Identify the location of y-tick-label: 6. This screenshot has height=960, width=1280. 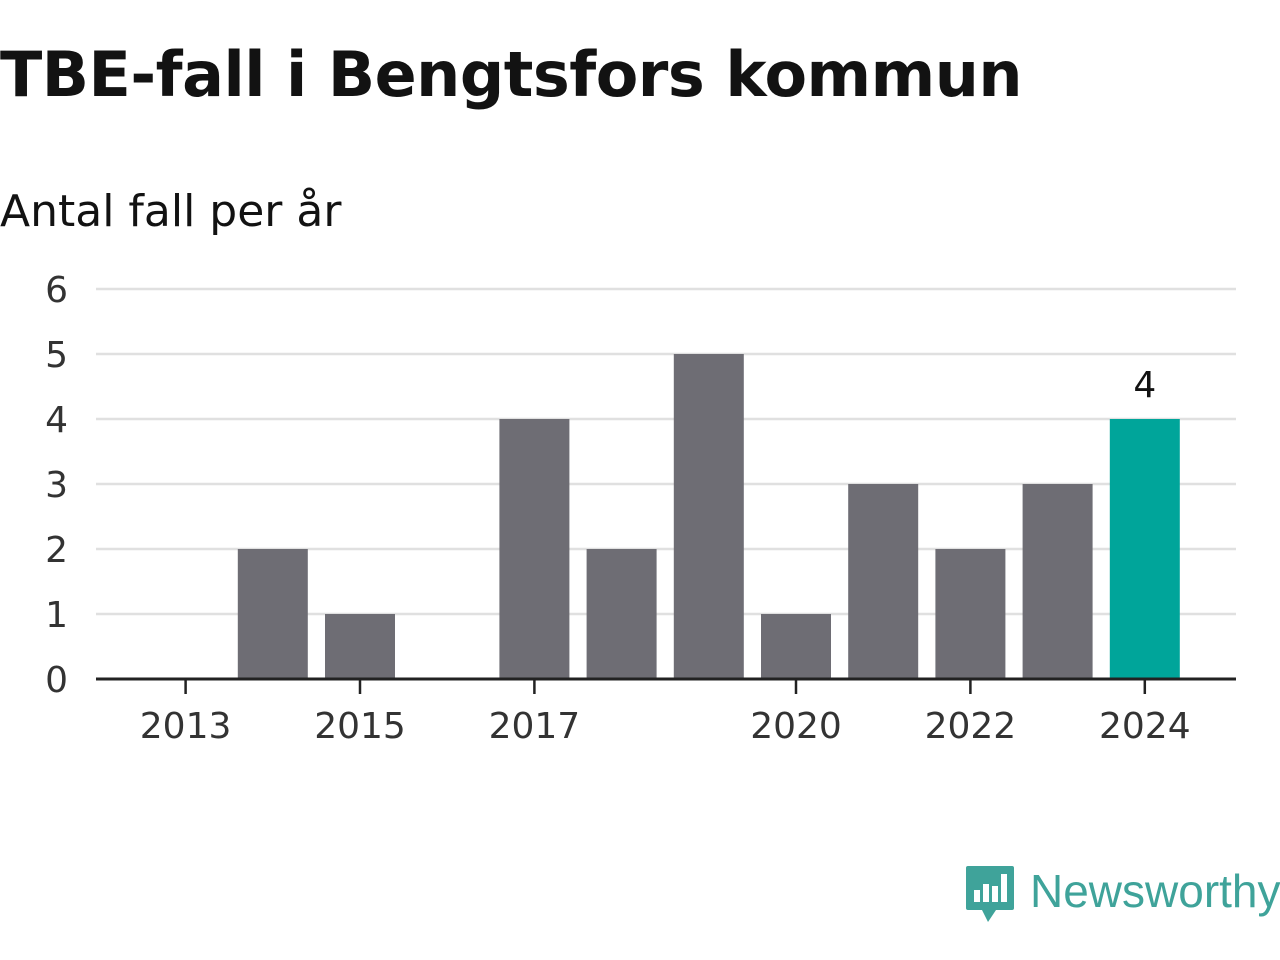
(56, 290).